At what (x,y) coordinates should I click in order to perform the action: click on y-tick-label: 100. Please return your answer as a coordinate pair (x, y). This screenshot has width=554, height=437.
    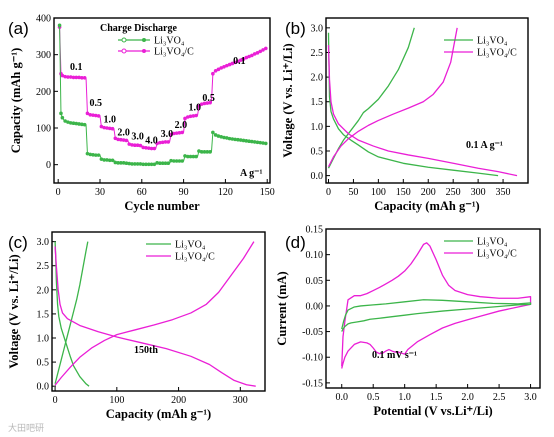
    Looking at the image, I should click on (43, 129).